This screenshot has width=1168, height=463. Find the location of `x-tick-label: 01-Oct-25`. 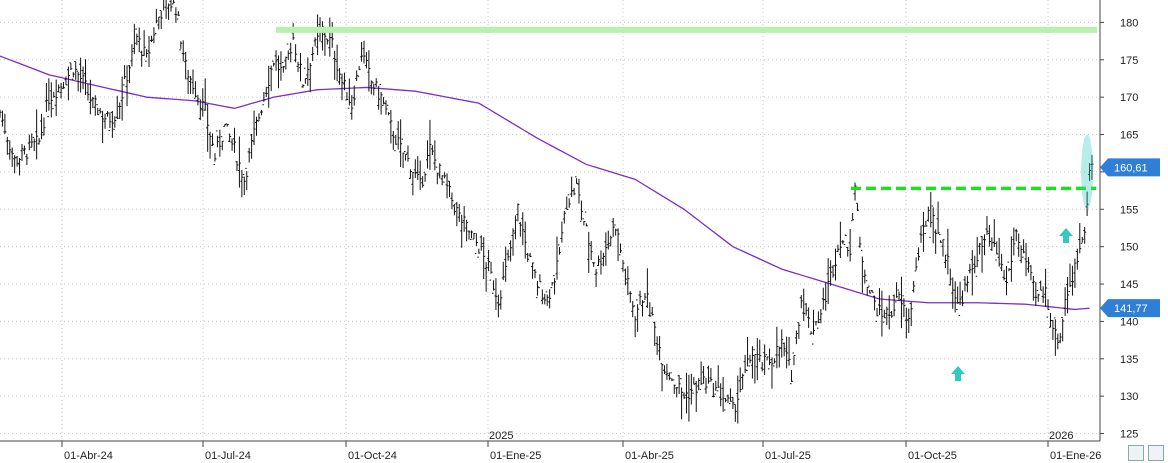

x-tick-label: 01-Oct-25 is located at coordinates (932, 456).